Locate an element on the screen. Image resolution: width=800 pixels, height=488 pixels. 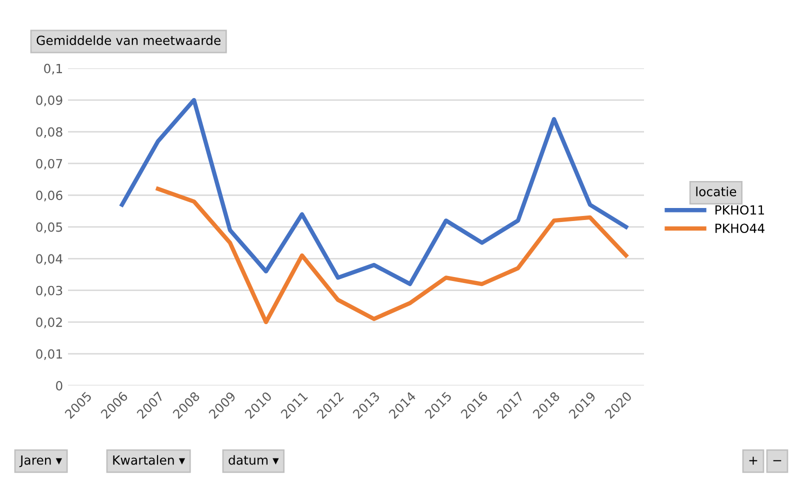
y-tick-label: 0,08 is located at coordinates (49, 132).